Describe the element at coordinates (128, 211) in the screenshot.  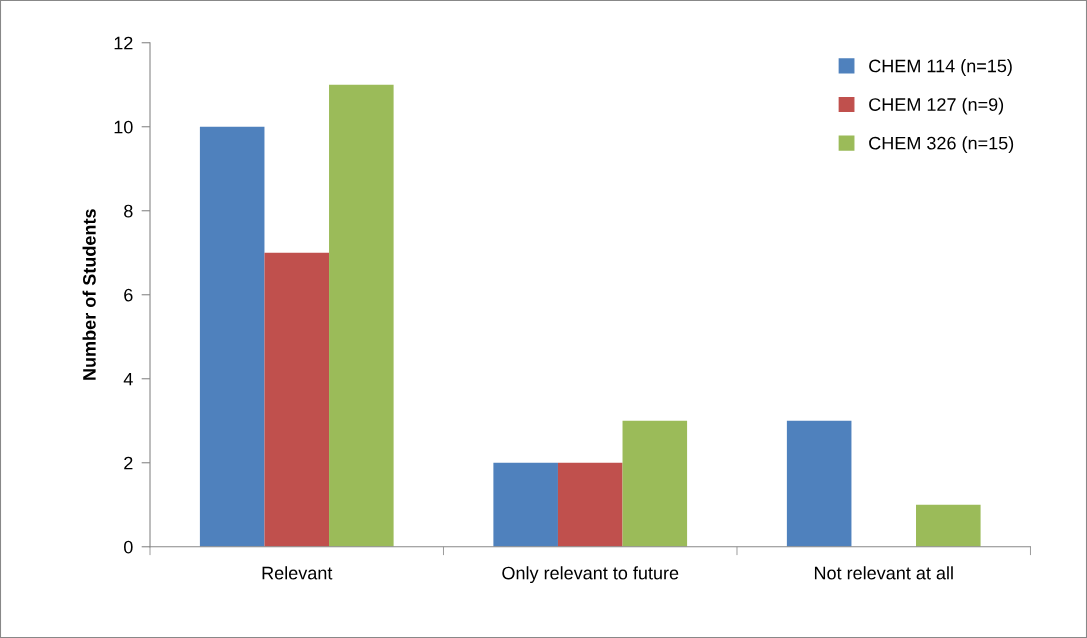
I see `y-tick-label: 8` at that location.